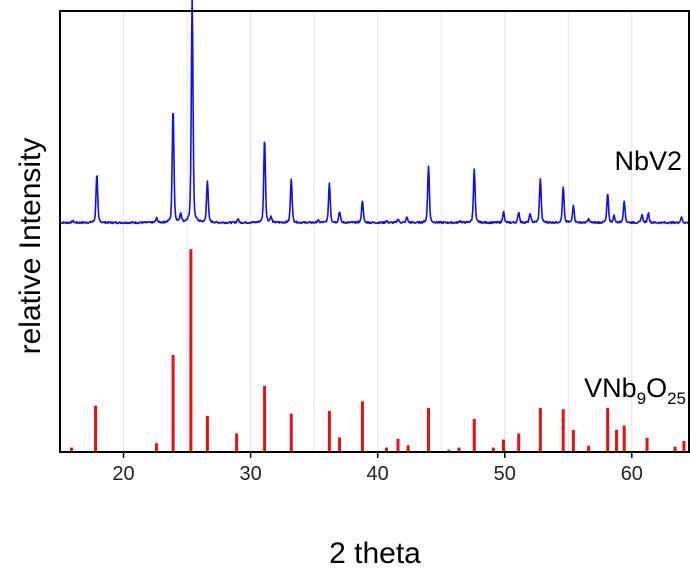  Describe the element at coordinates (375, 553) in the screenshot. I see `x-axis-title: 2 theta` at that location.